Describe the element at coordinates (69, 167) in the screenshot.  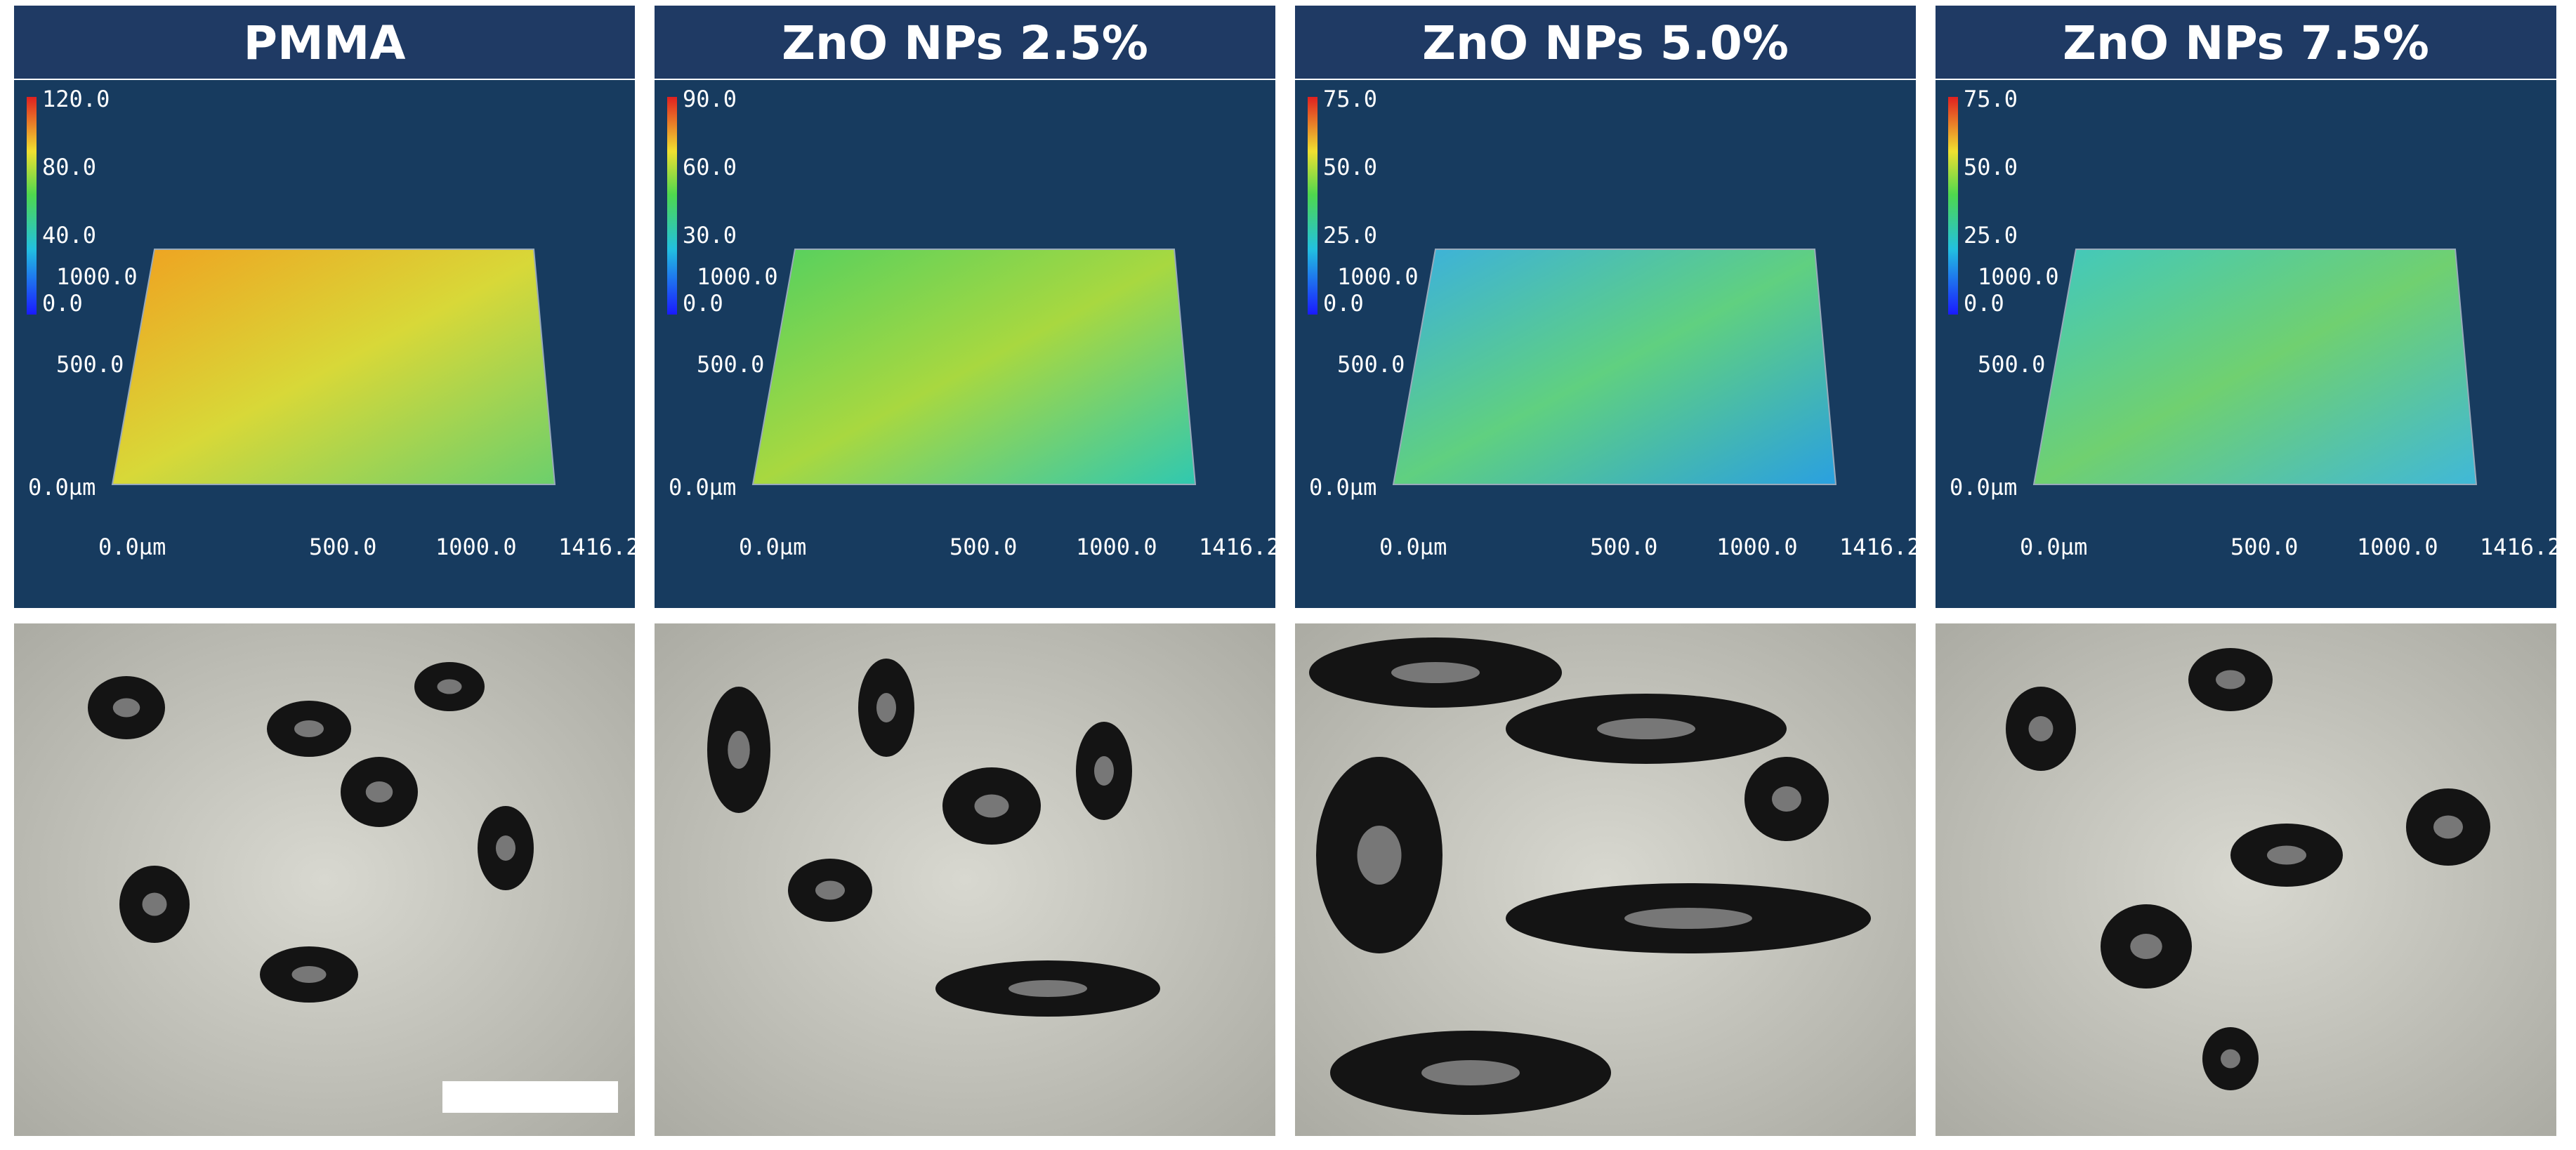
I see `colorbar-label: 80.0` at that location.